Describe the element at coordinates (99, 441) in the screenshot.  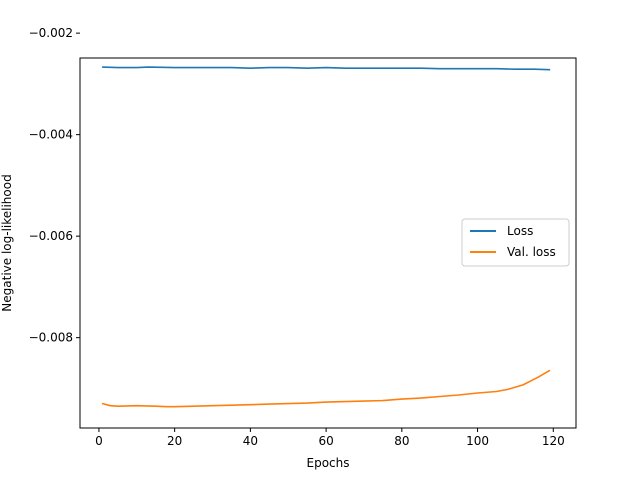
I see `x-tick-label: 0` at that location.